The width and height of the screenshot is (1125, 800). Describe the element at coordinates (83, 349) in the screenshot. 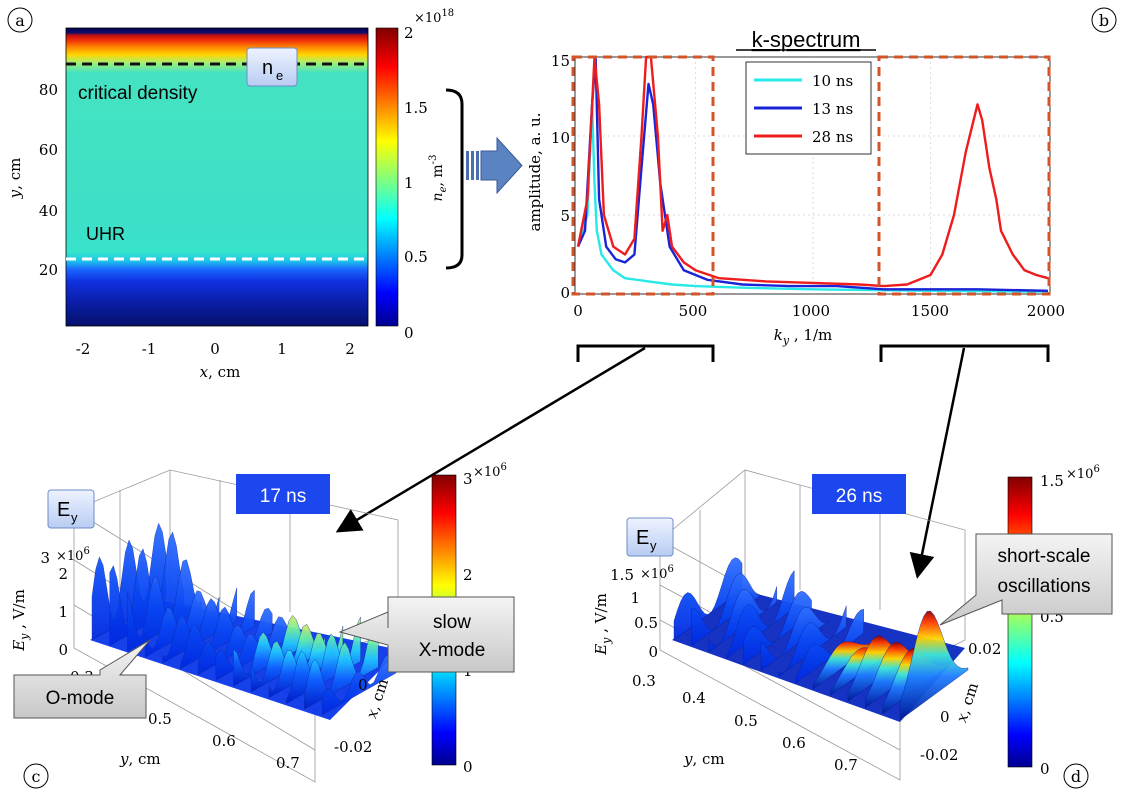

I see `svg-text: -2` at that location.